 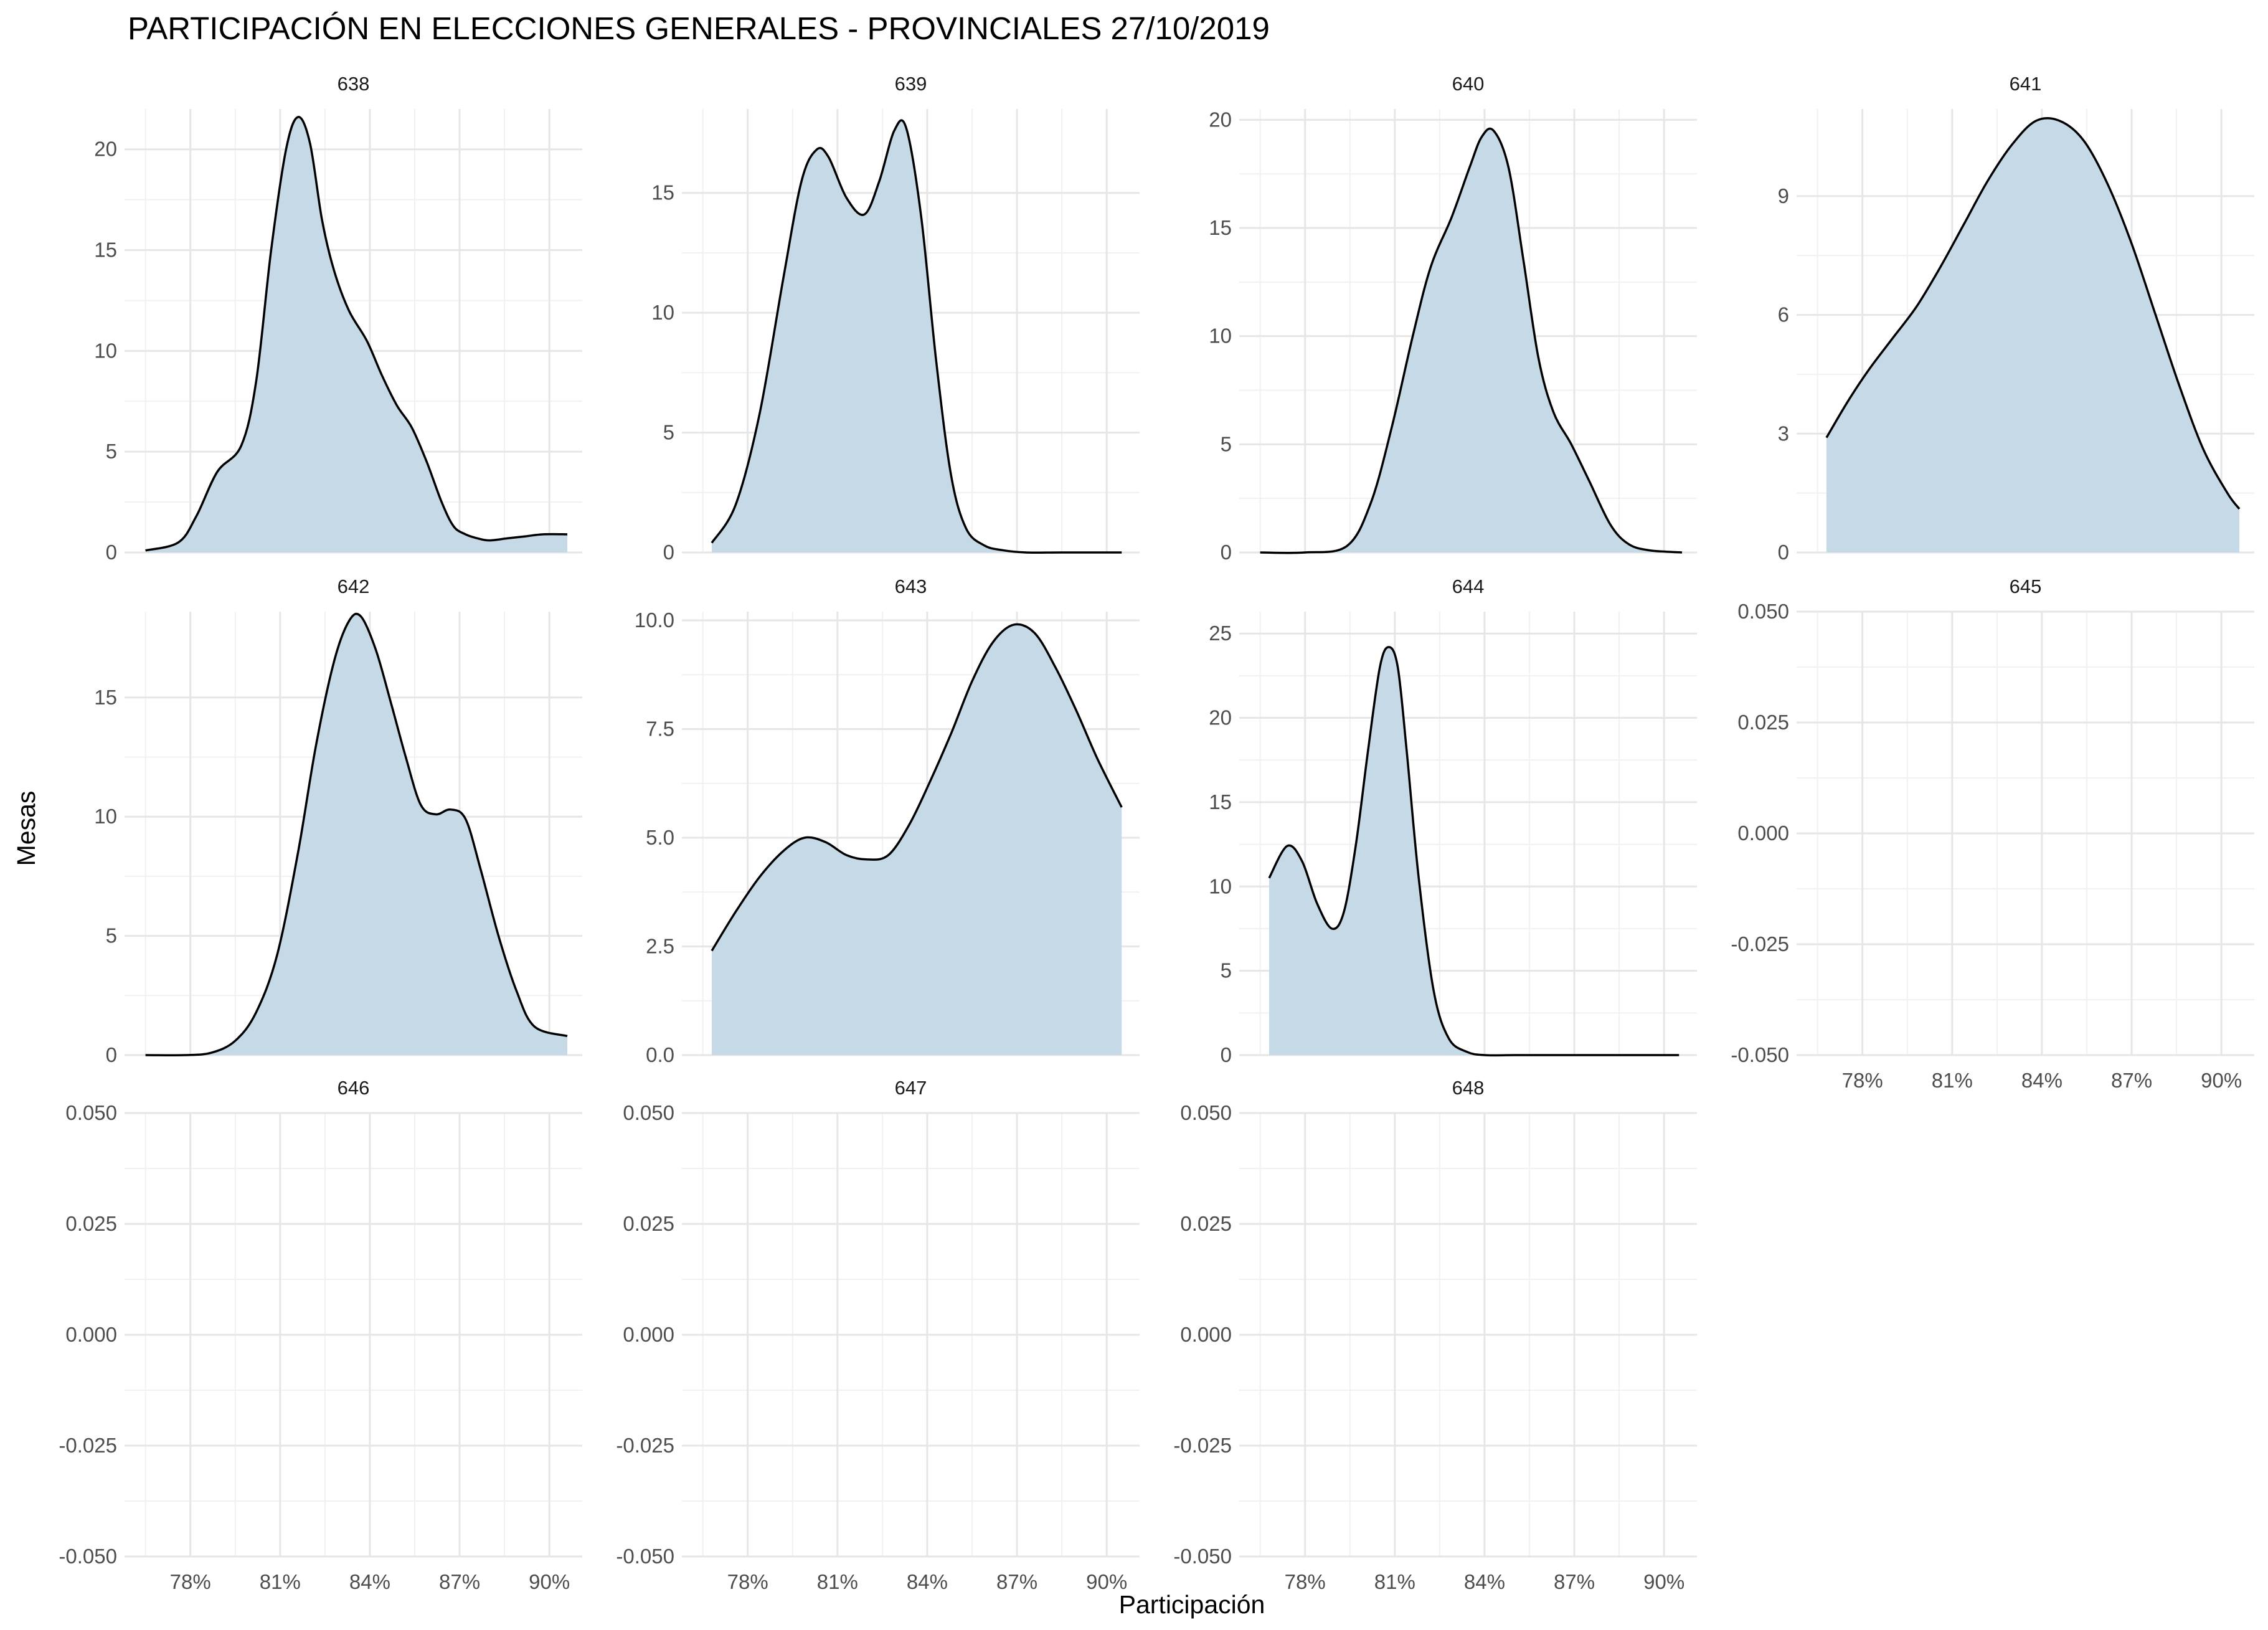 I want to click on y-tick-label: 6, so click(x=1783, y=314).